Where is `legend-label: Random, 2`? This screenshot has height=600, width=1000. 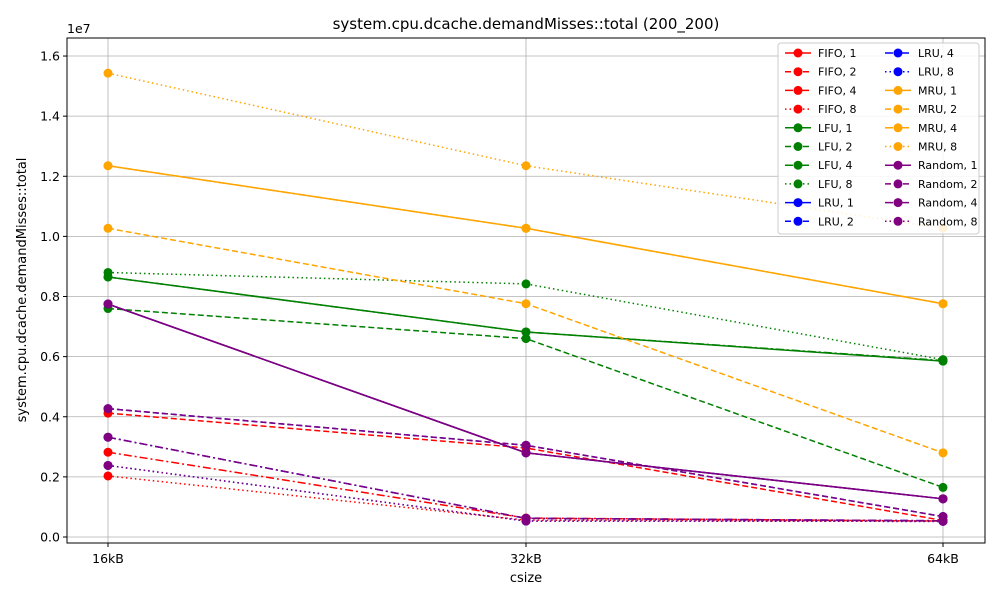 legend-label: Random, 2 is located at coordinates (948, 184).